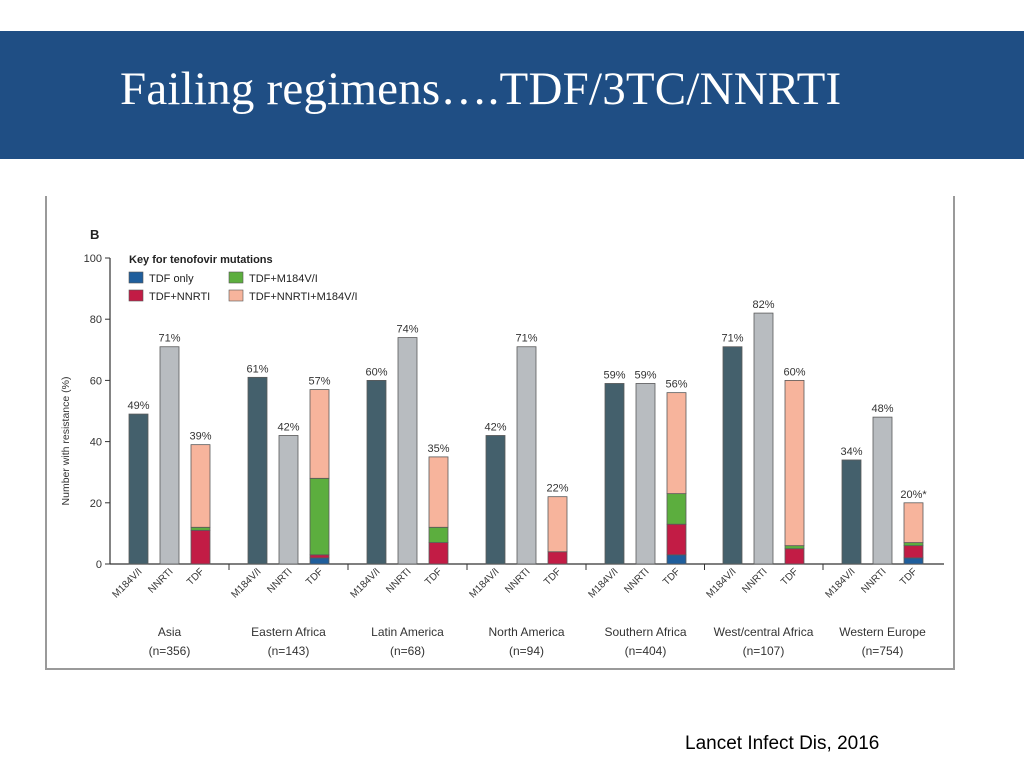  I want to click on y-axis-label: Number with resistance (%), so click(66, 441).